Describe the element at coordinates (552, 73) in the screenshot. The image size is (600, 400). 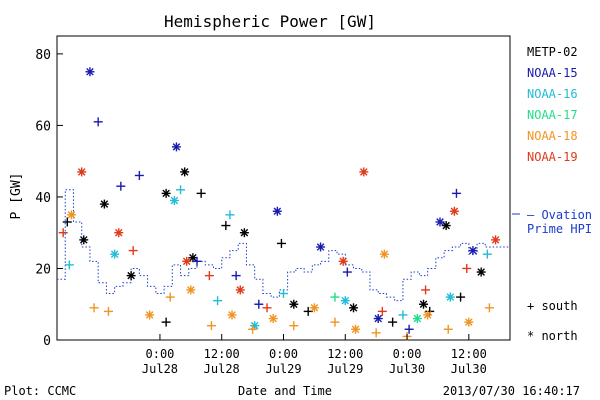
I see `legend-item-noaa-15: NOAA-15` at that location.